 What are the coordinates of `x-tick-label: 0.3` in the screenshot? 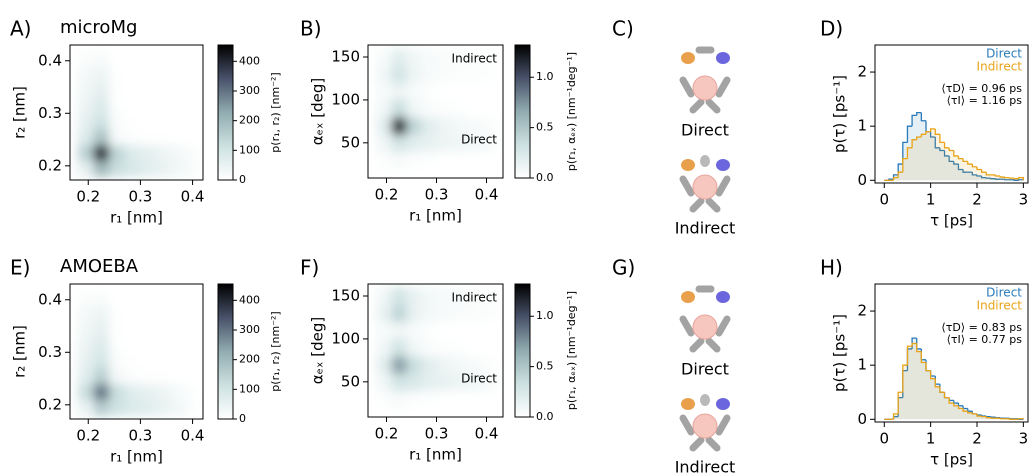 It's located at (140, 197).